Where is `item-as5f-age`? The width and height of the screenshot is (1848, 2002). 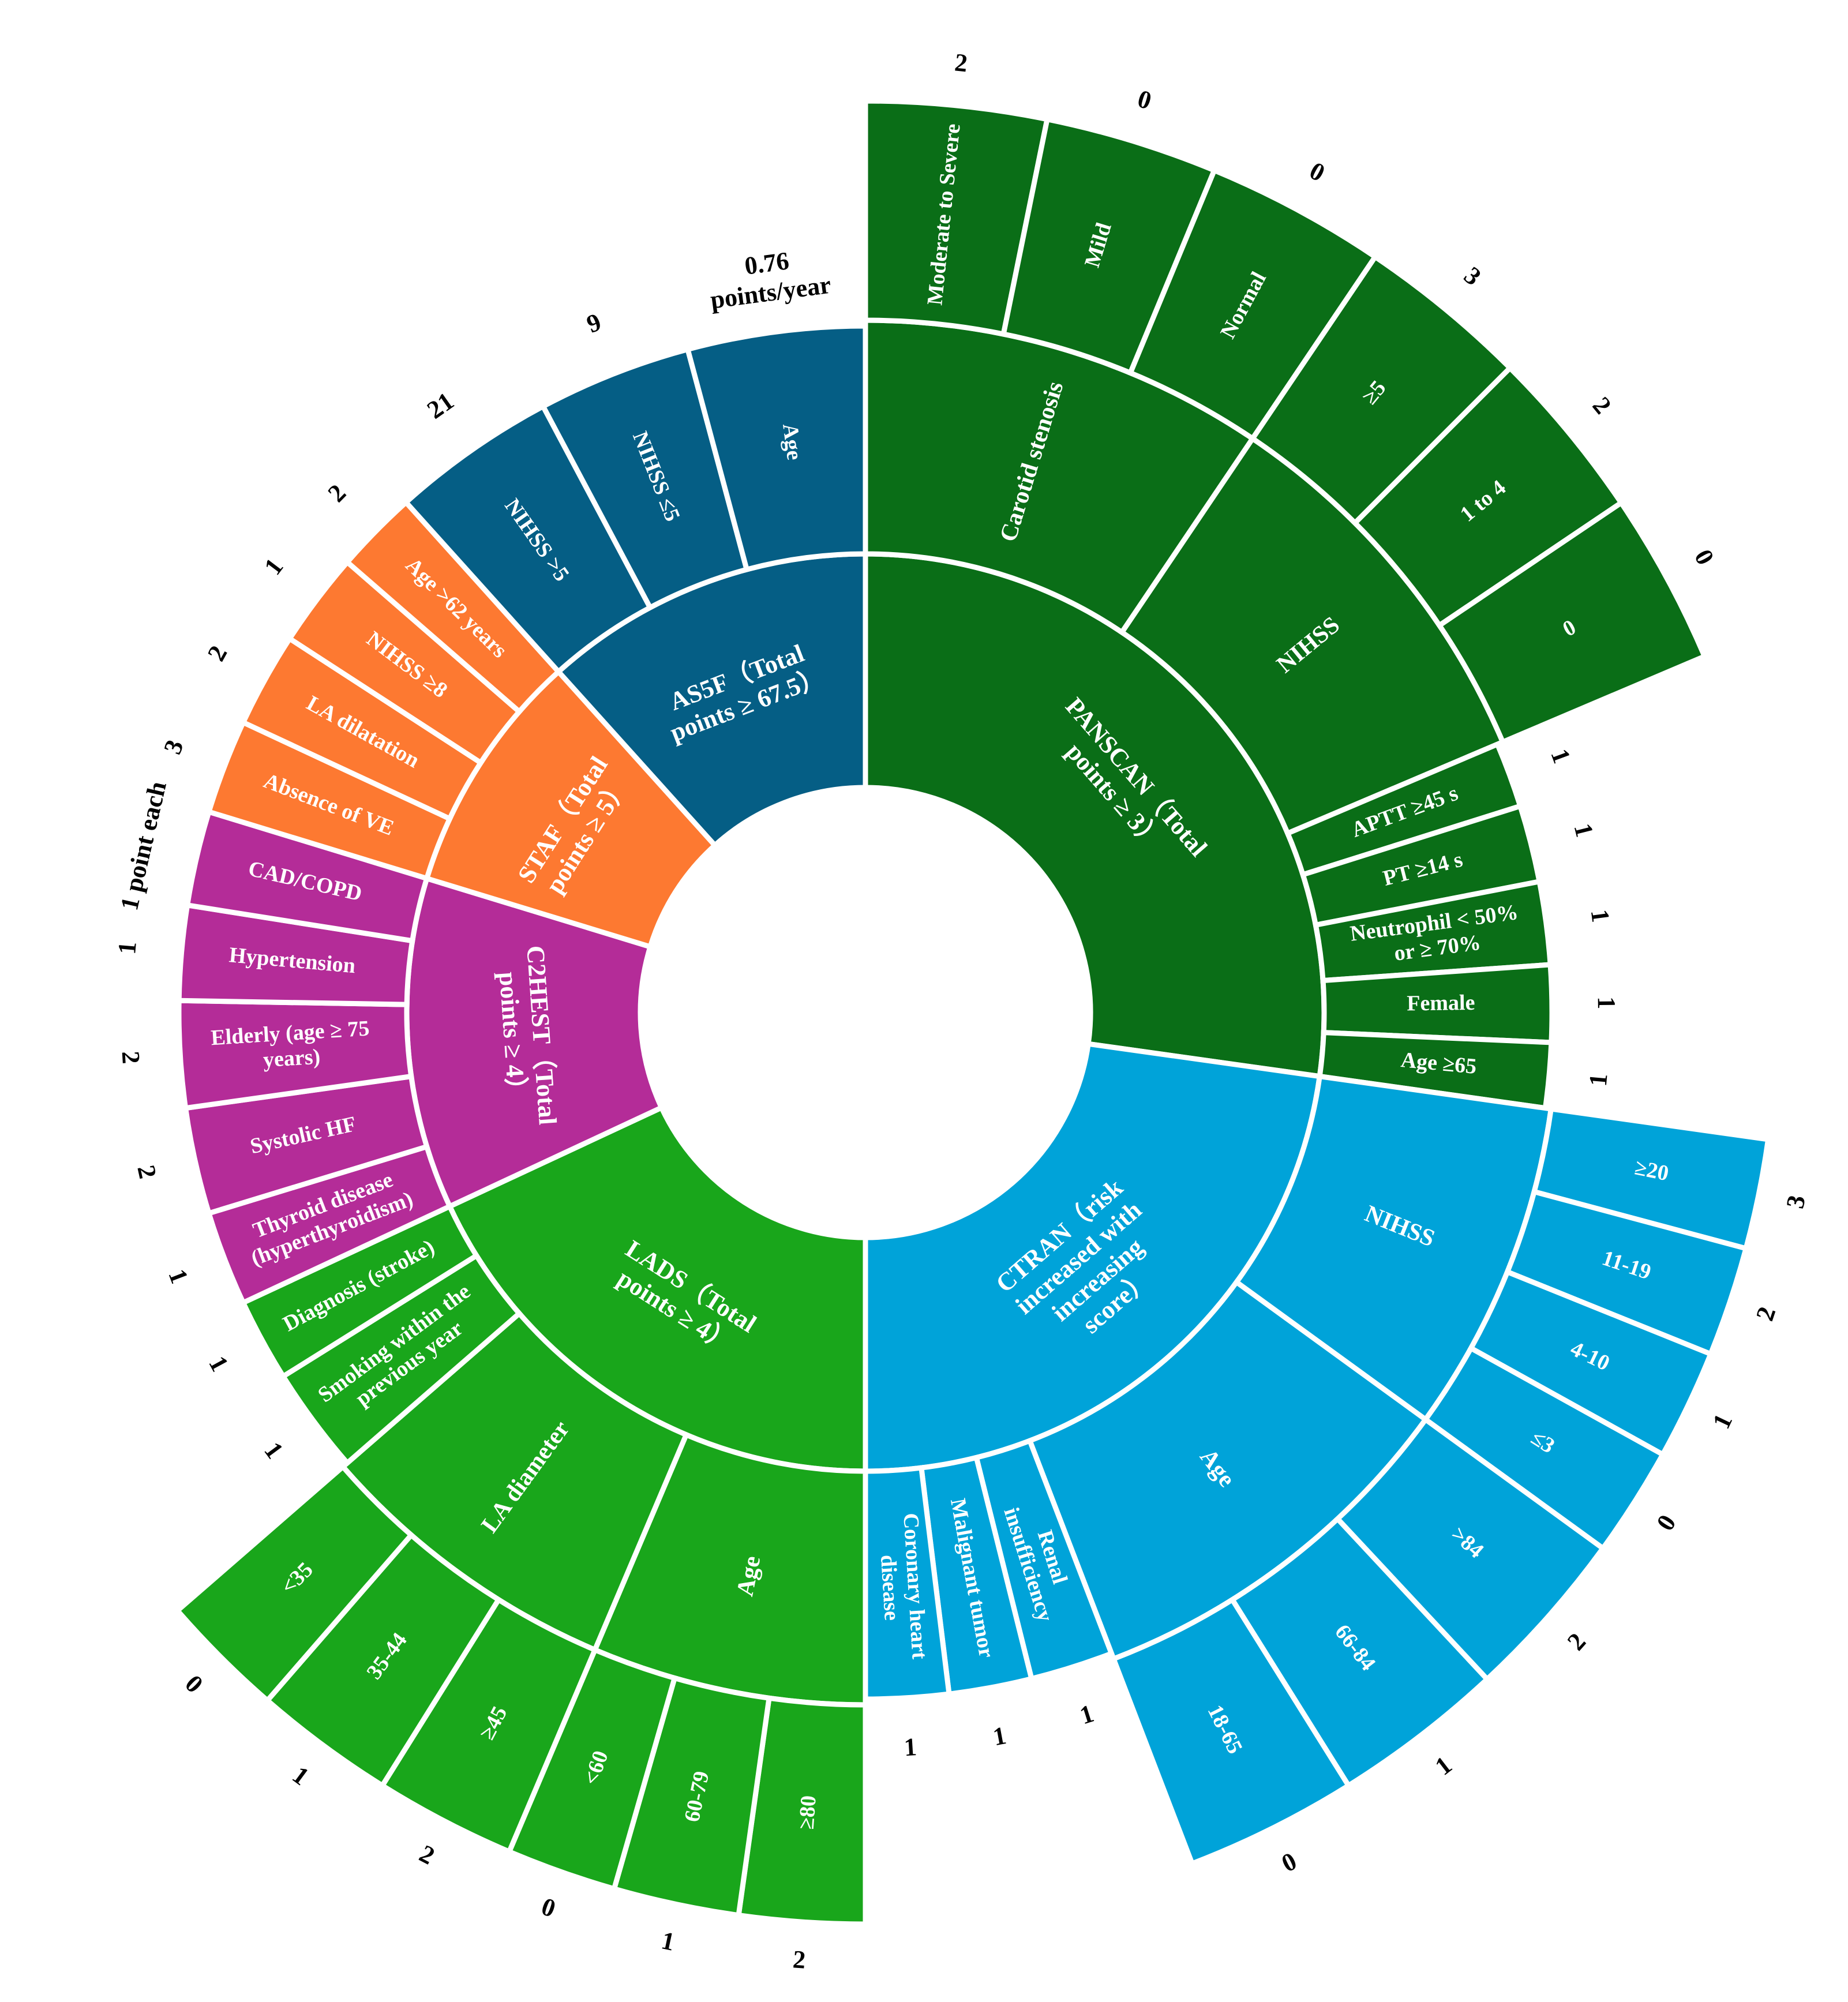 item-as5f-age is located at coordinates (776, 448).